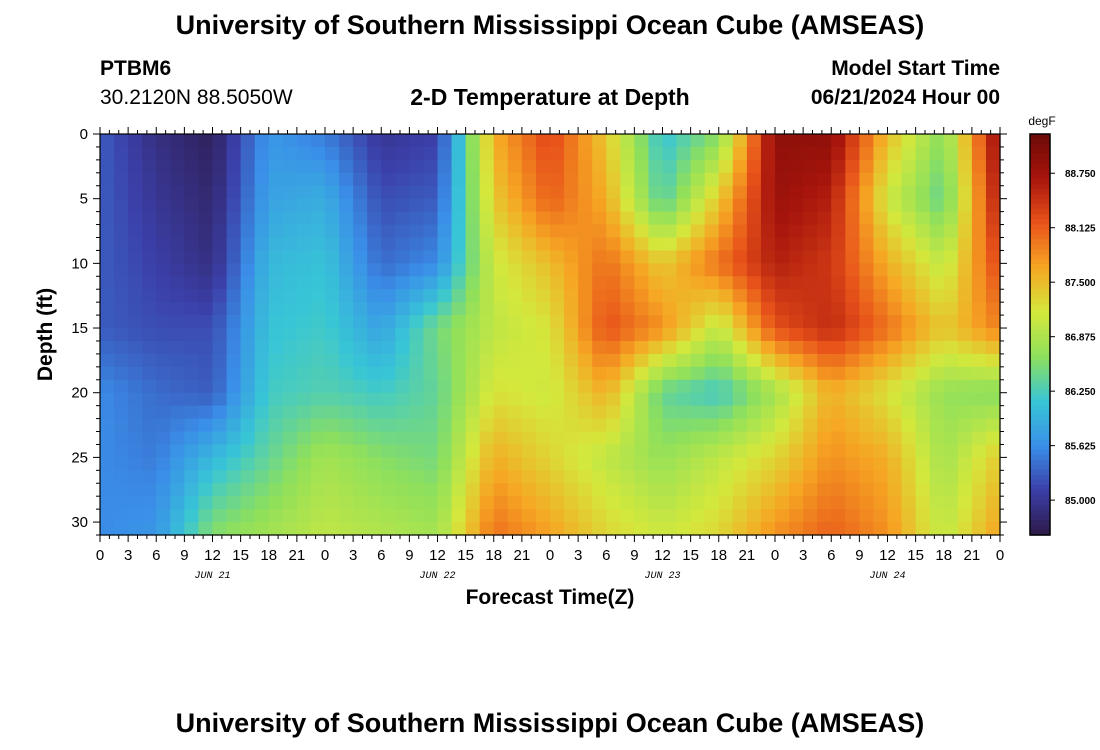 Image resolution: width=1100 pixels, height=750 pixels. I want to click on y-tick-label: 30, so click(79, 522).